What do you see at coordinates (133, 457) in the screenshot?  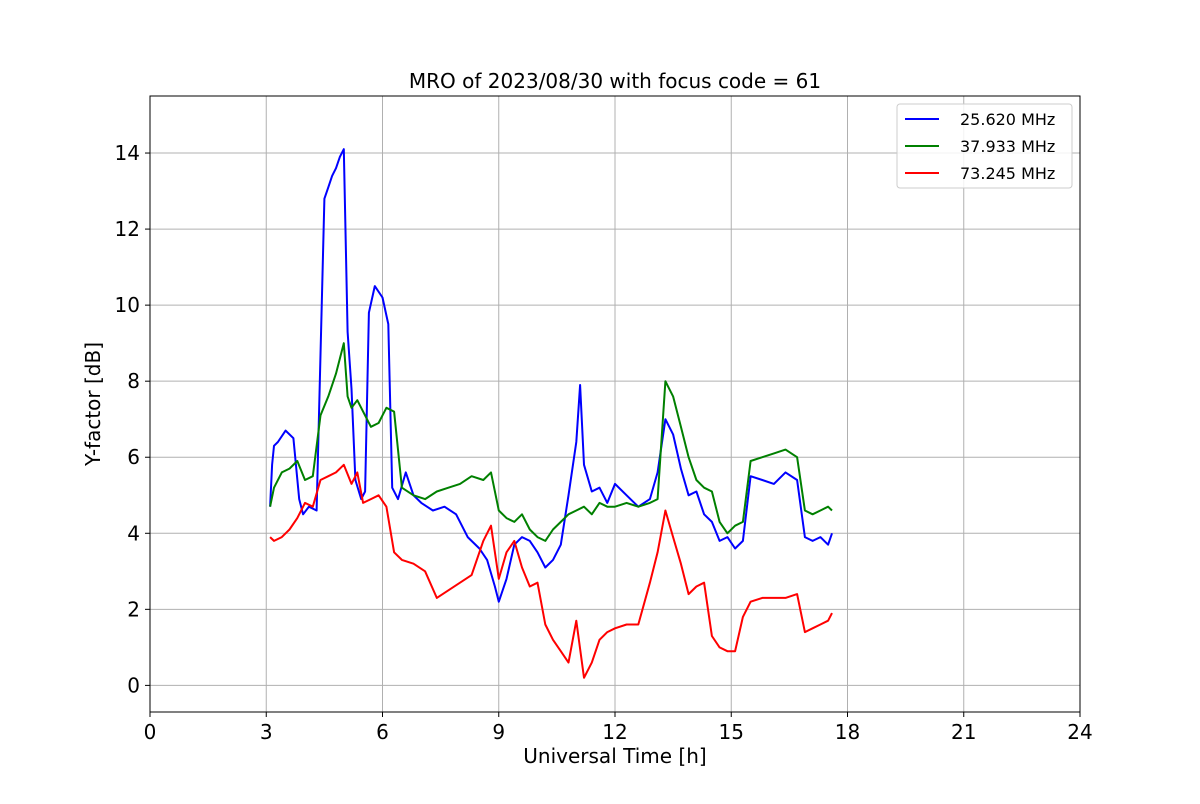 I see `y-tick-label: 6` at bounding box center [133, 457].